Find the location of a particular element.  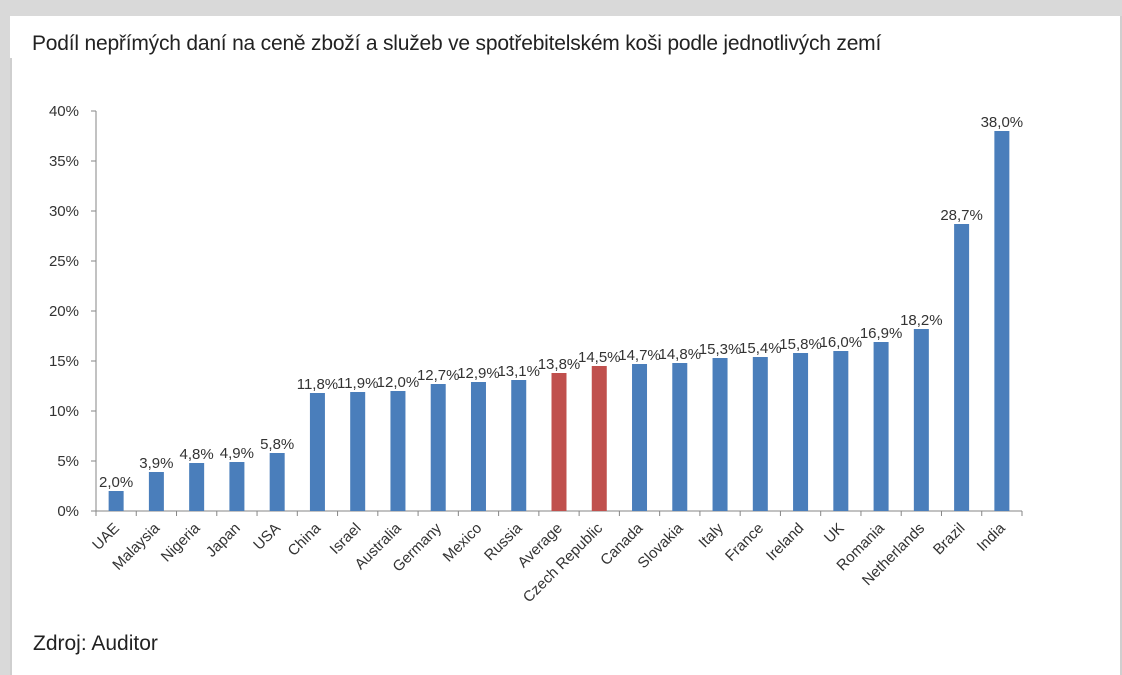

bar-uae is located at coordinates (116, 501).